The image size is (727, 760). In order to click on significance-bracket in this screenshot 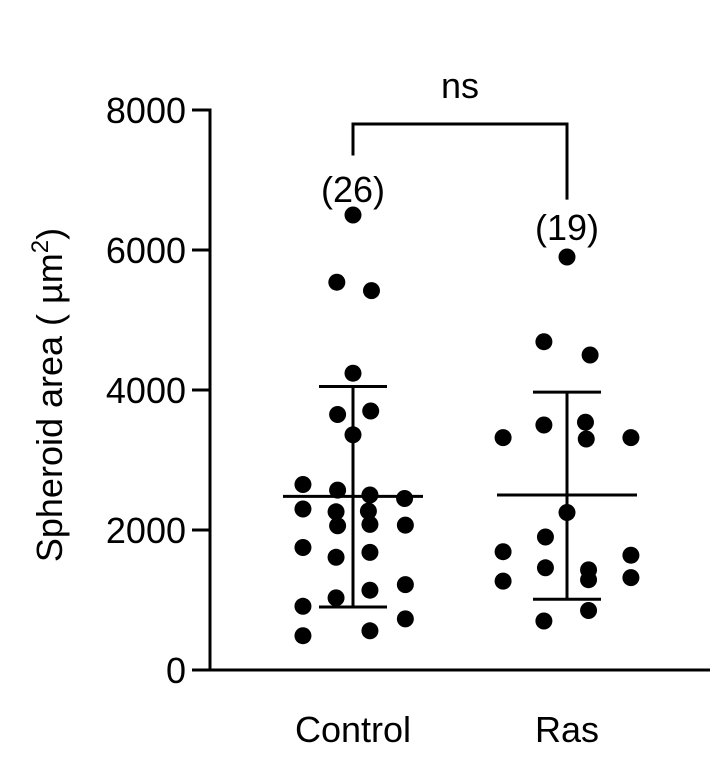, I will do `click(460, 161)`.